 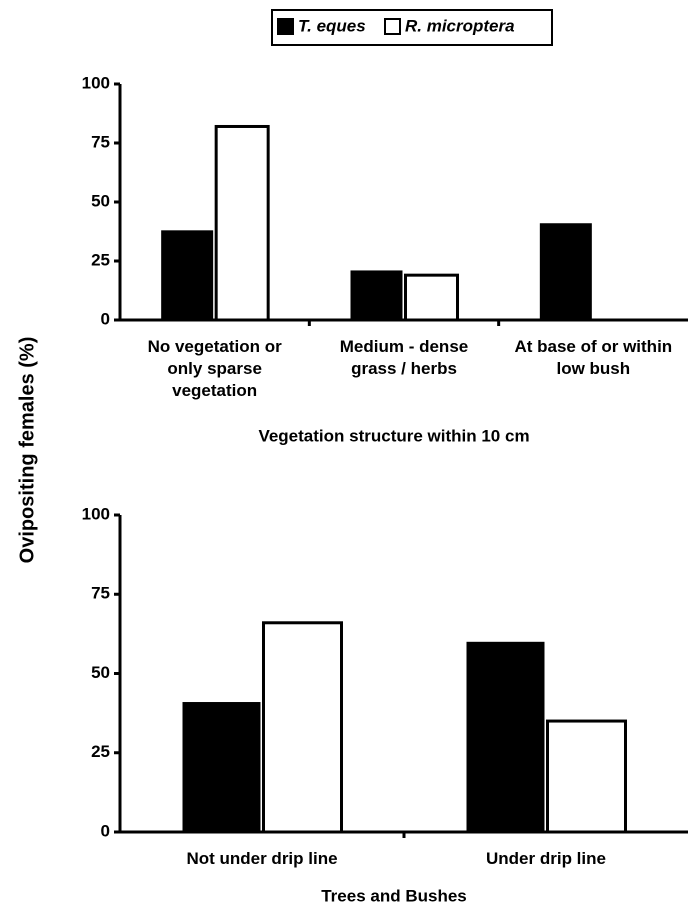 What do you see at coordinates (332, 25) in the screenshot?
I see `legend-label: T. eques` at bounding box center [332, 25].